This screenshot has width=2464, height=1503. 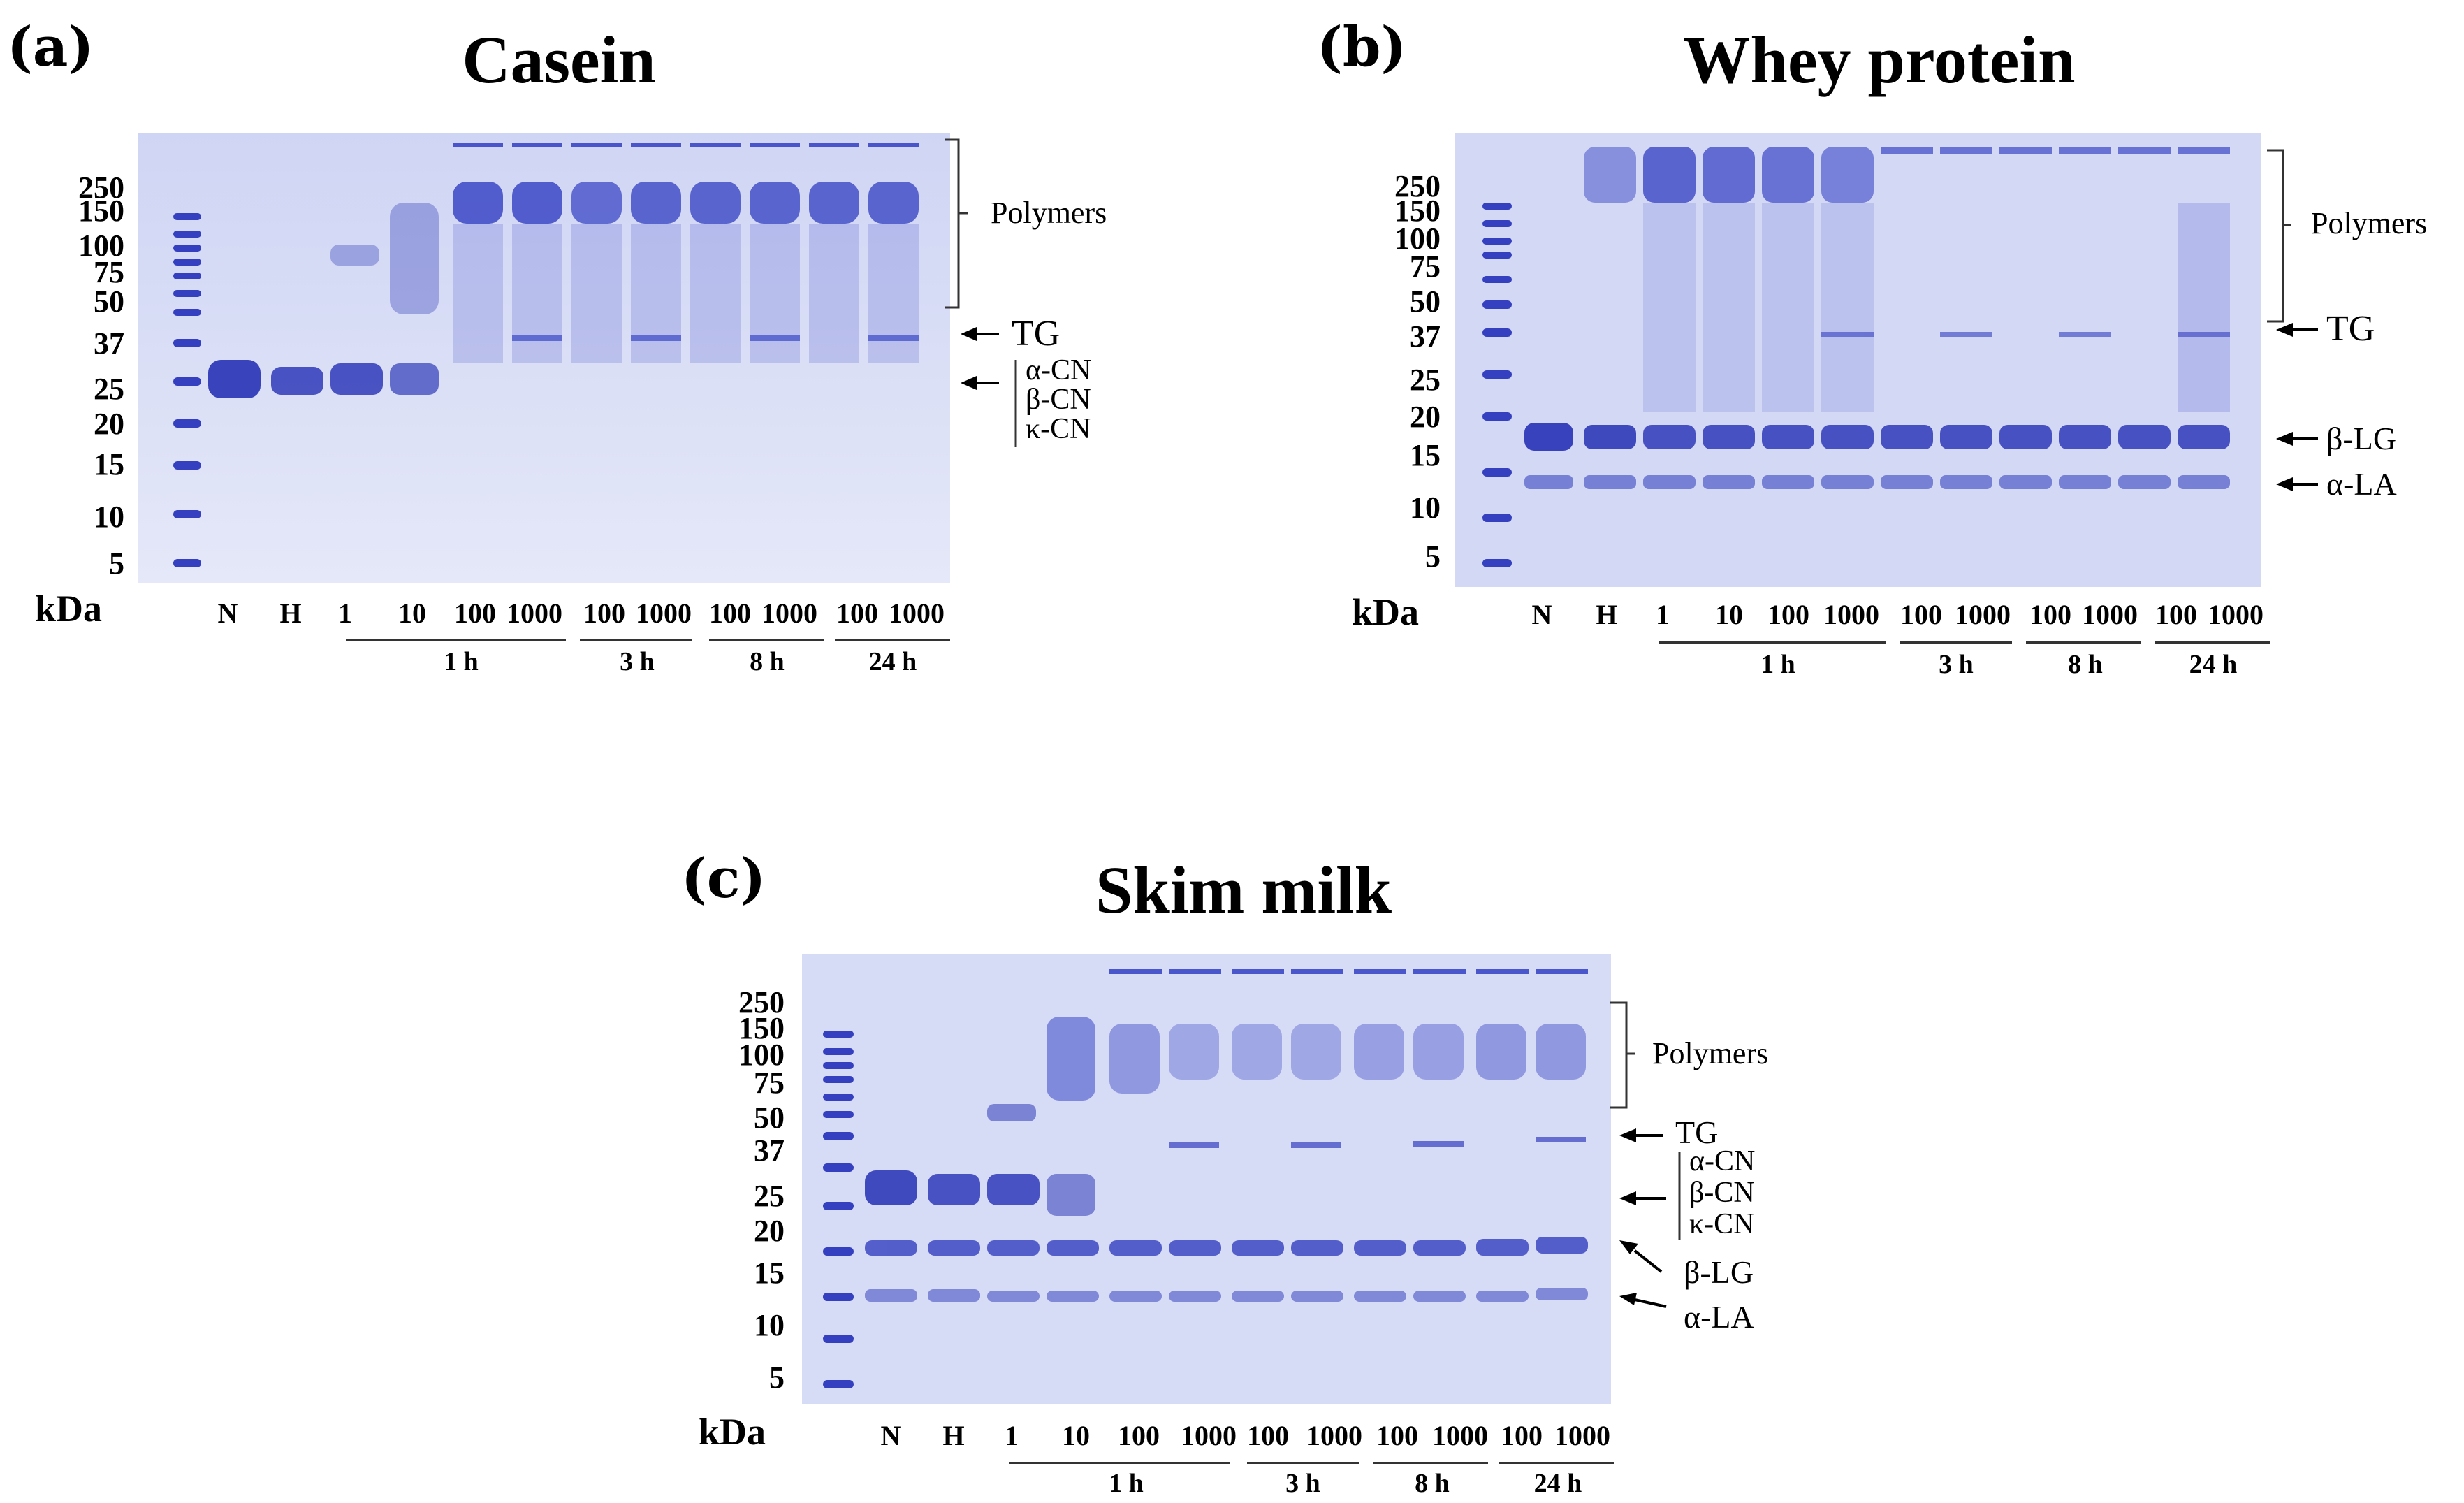 I want to click on casein-bands, so click(x=980, y=1160).